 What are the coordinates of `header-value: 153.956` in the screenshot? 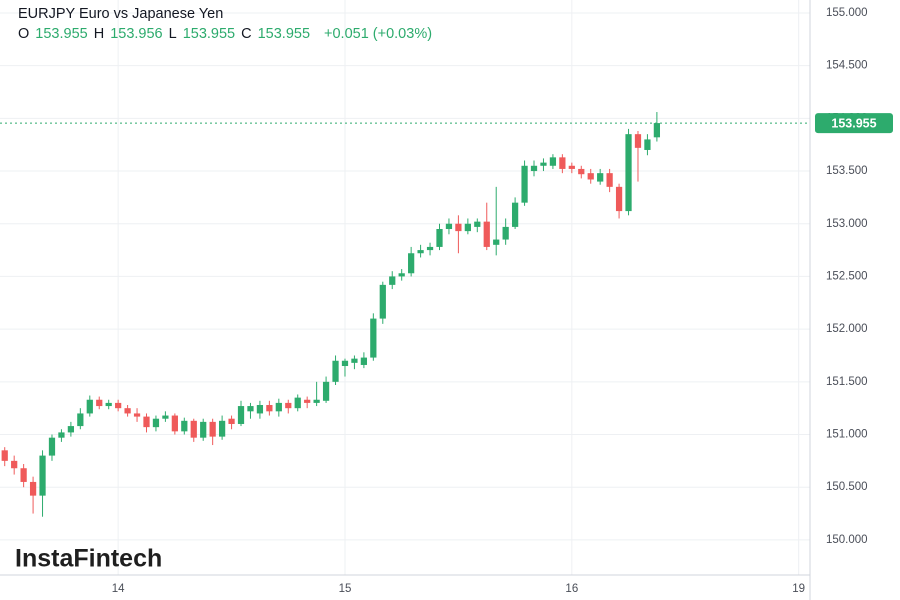 It's located at (136, 34).